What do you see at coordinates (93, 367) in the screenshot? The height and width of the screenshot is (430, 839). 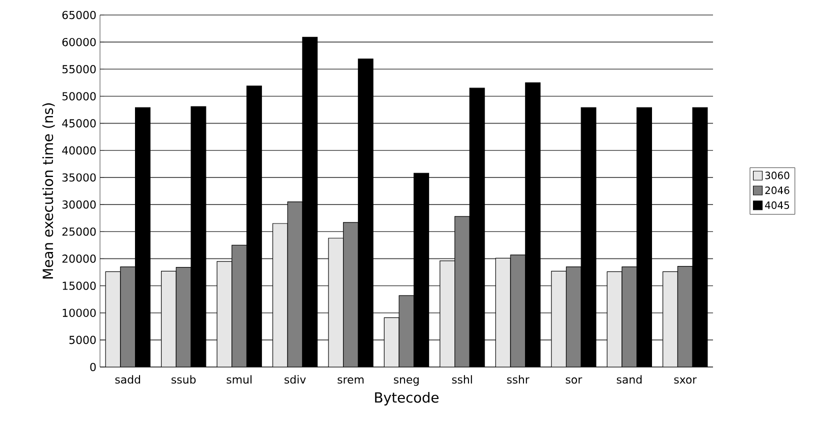 I see `y-tick-label: 0` at bounding box center [93, 367].